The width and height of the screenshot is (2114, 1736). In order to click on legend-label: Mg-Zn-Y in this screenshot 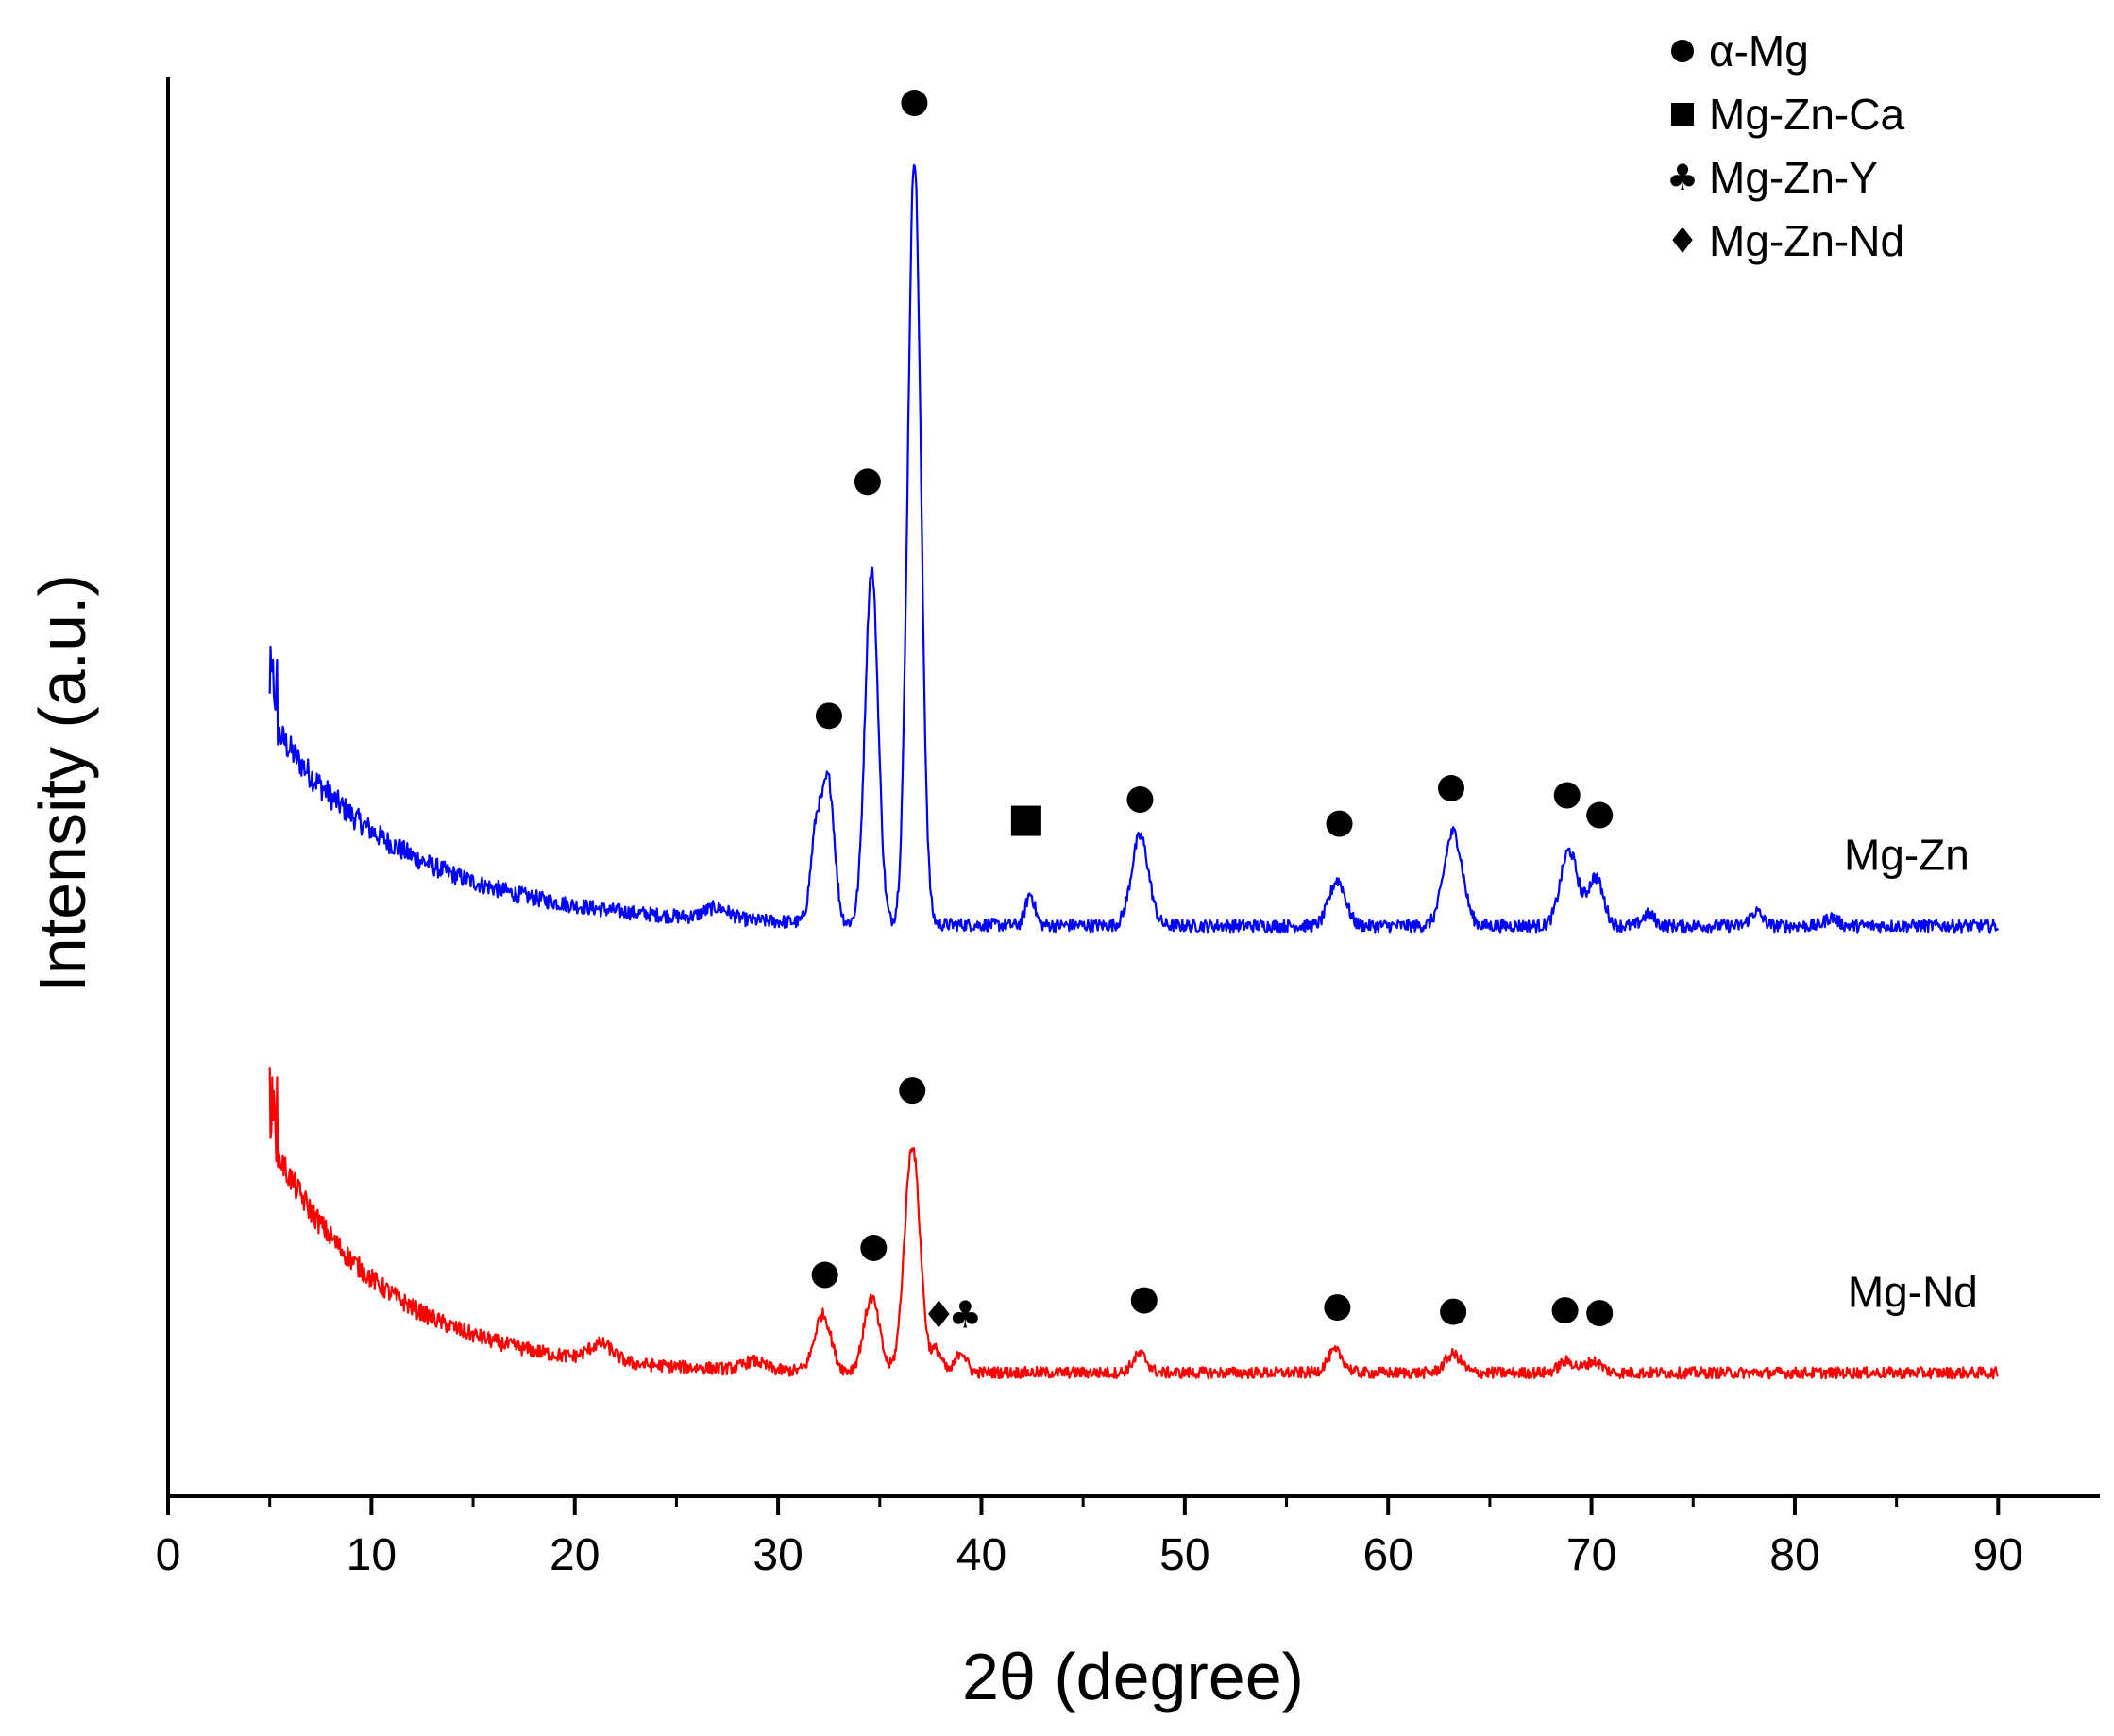, I will do `click(1793, 177)`.